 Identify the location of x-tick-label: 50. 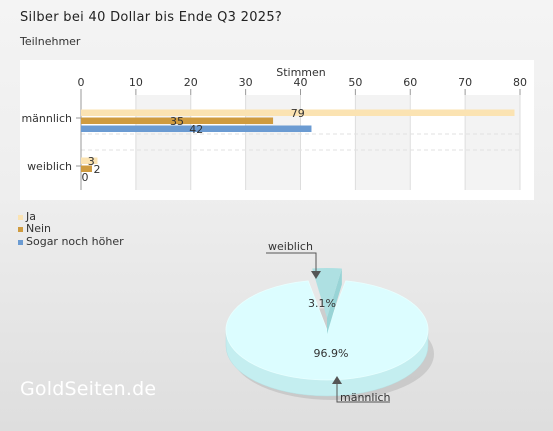
(355, 82).